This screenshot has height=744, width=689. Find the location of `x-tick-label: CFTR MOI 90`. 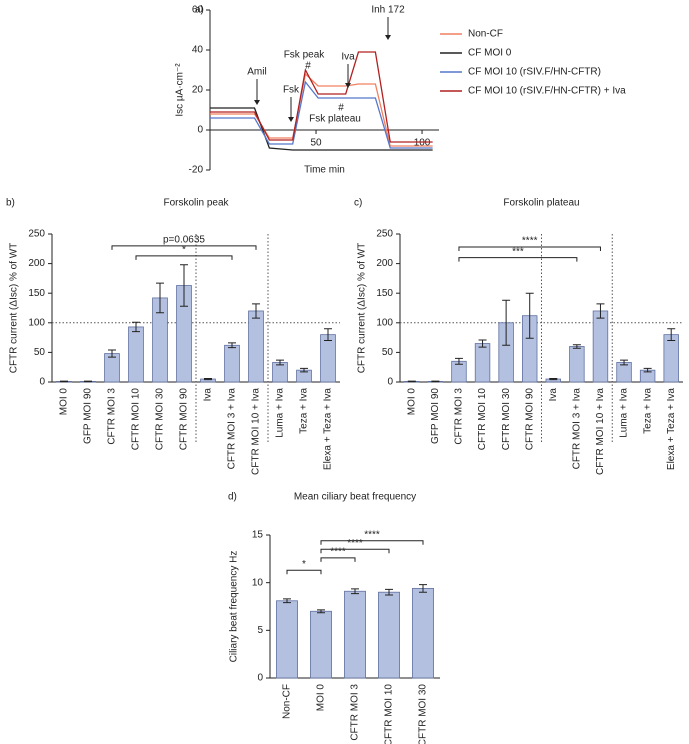

x-tick-label: CFTR MOI 90 is located at coordinates (529, 419).